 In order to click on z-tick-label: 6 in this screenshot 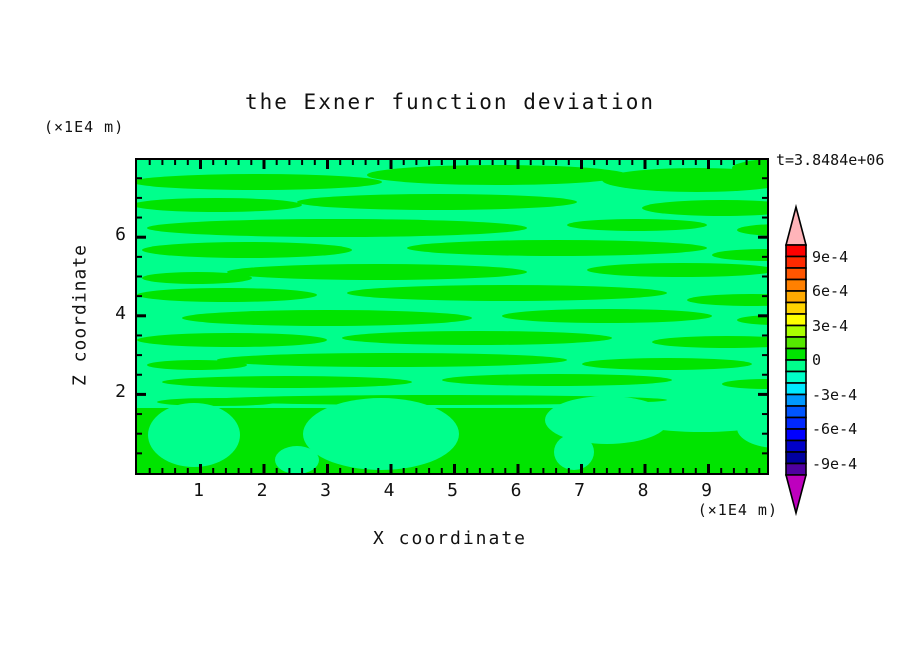, I will do `click(120, 235)`.